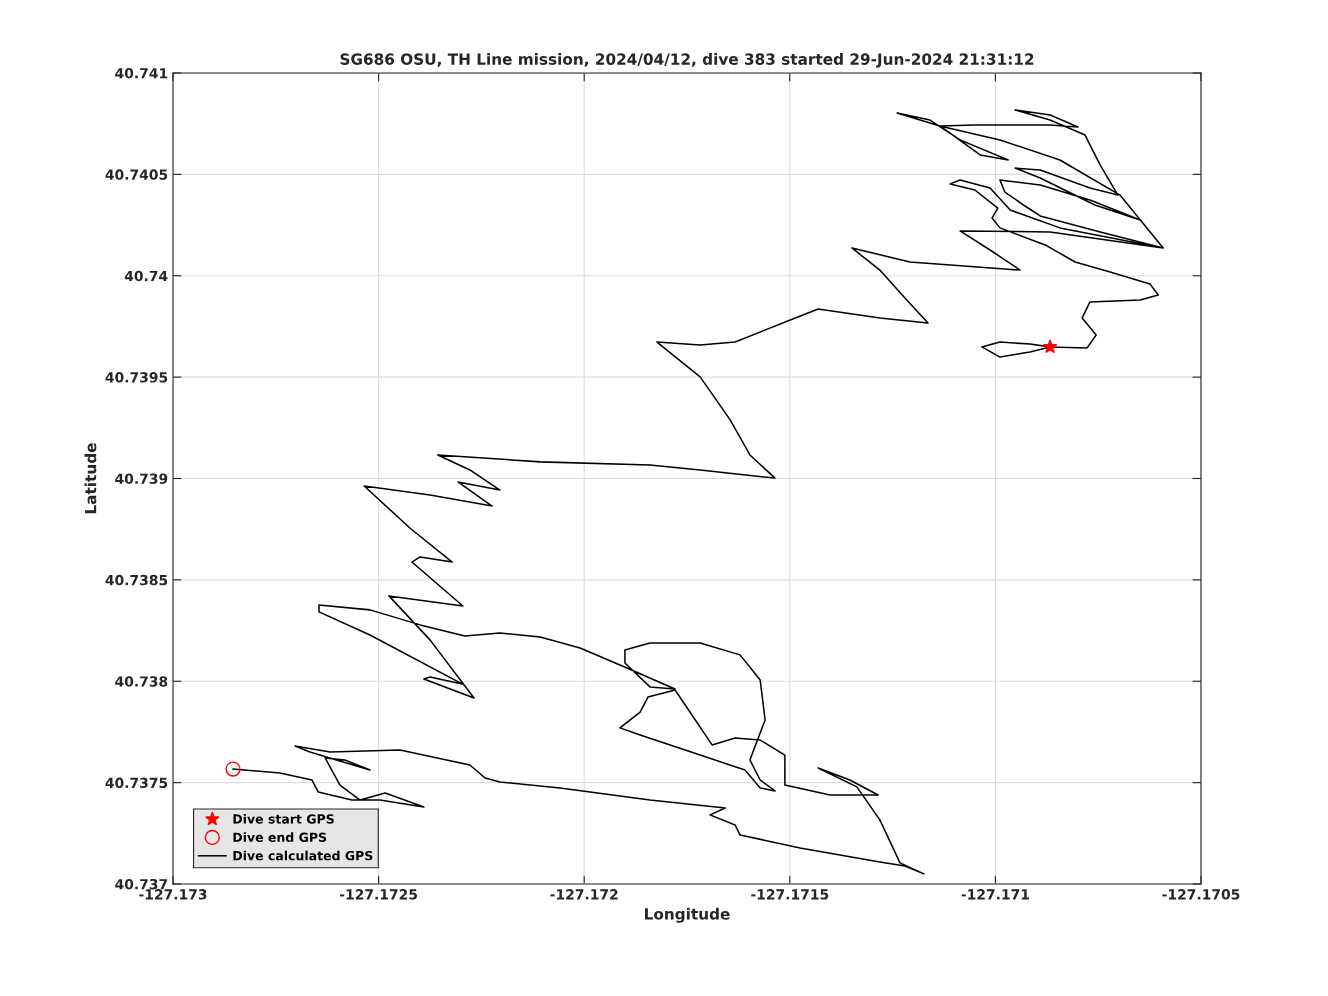 The width and height of the screenshot is (1328, 996). I want to click on x-tick-label: -127.1725, so click(378, 894).